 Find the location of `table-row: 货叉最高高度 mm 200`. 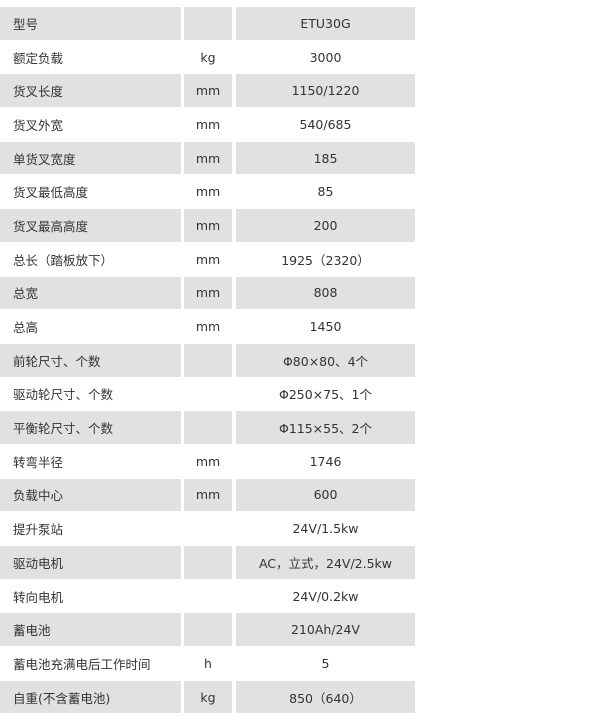

table-row: 货叉最高高度 mm 200 is located at coordinates (207, 226).